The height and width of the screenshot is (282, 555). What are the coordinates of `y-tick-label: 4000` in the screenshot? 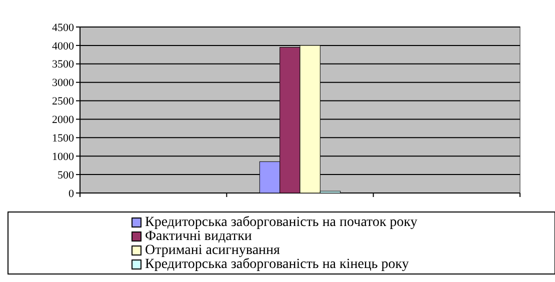 It's located at (63, 46).